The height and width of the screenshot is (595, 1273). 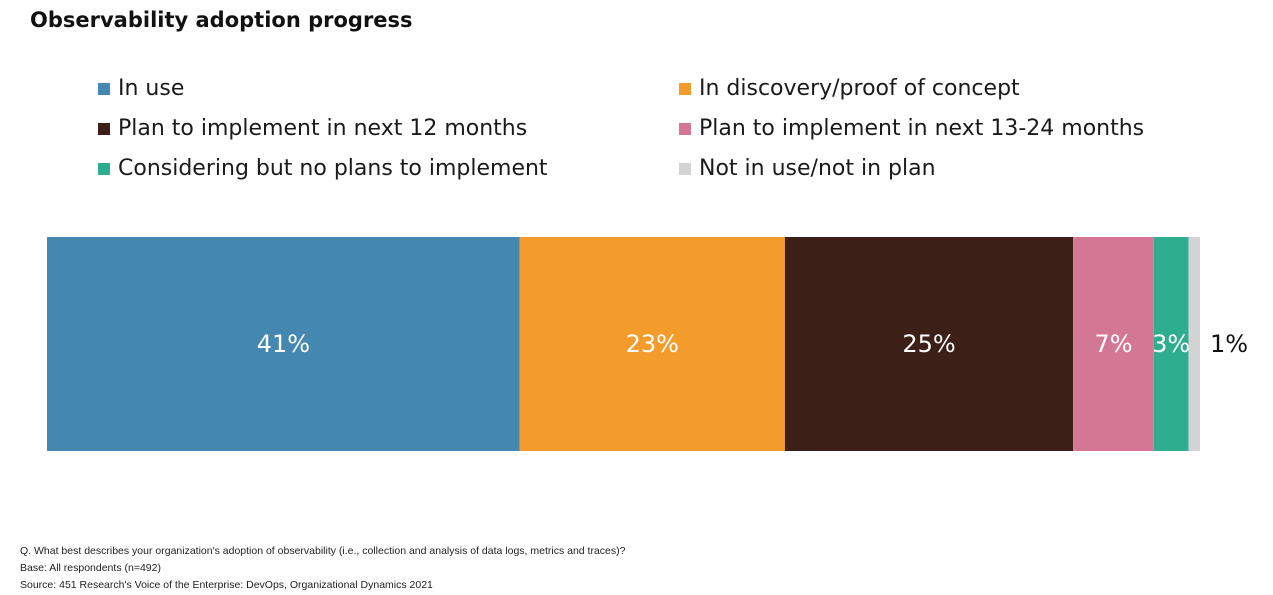 What do you see at coordinates (1229, 344) in the screenshot?
I see `data-label-6: 1%` at bounding box center [1229, 344].